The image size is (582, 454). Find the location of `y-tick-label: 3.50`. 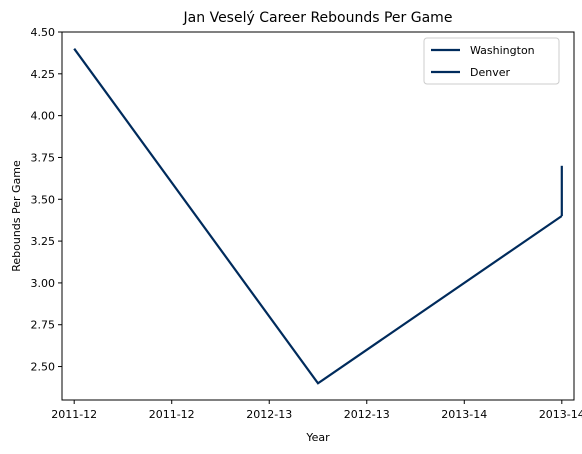

y-tick-label: 3.50 is located at coordinates (43, 199).